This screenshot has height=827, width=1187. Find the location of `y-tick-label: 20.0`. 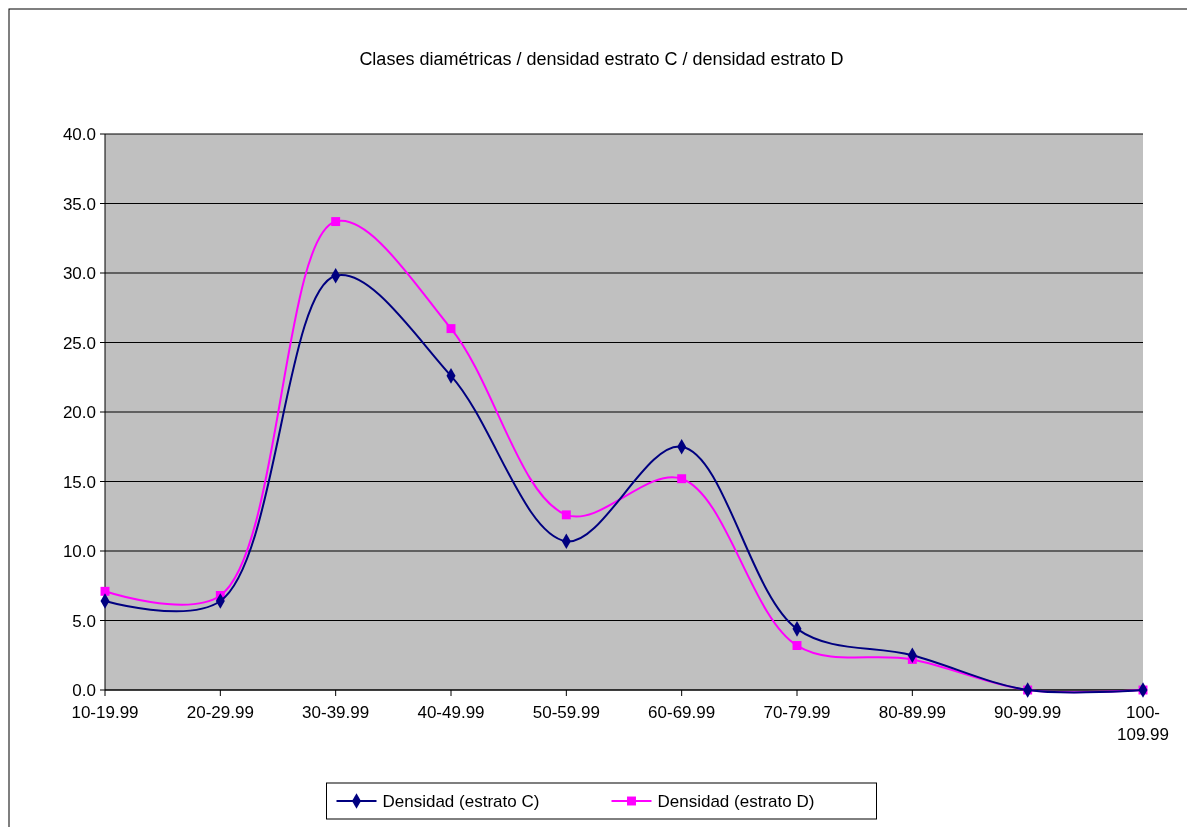

y-tick-label: 20.0 is located at coordinates (79, 412).